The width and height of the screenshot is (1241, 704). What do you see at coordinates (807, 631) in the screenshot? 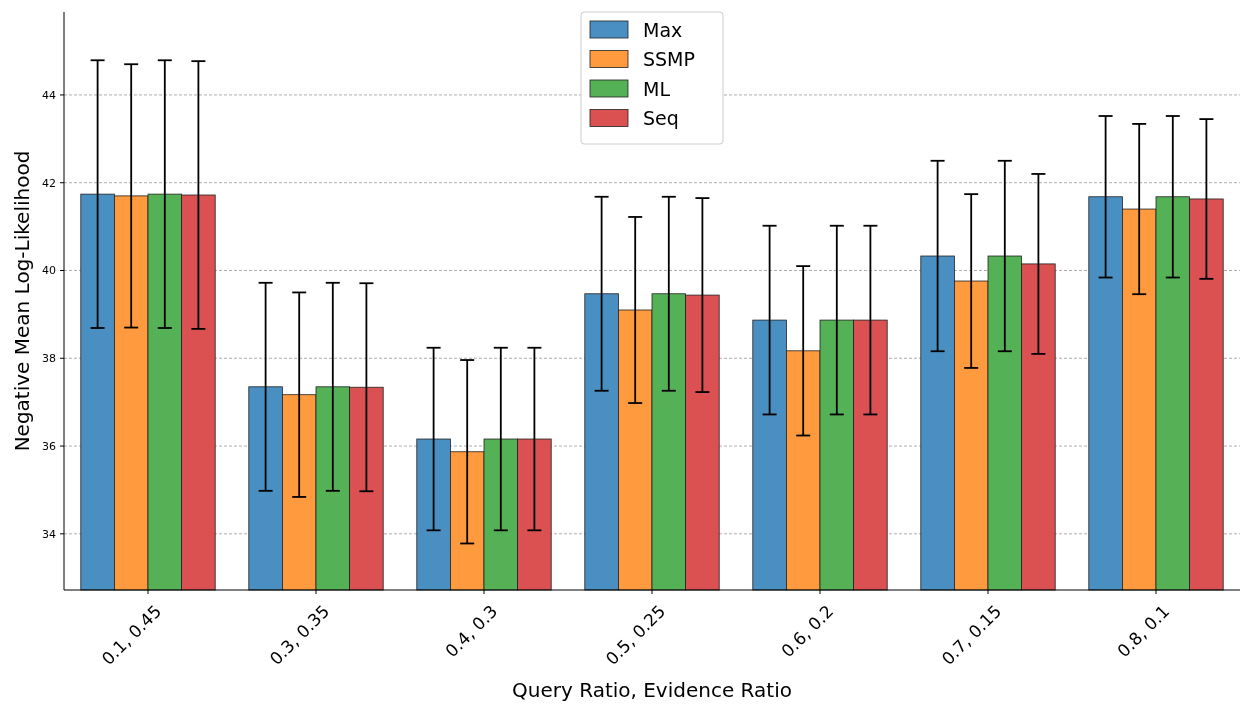
I see `x-tick-label: 0.6, 0.2` at bounding box center [807, 631].